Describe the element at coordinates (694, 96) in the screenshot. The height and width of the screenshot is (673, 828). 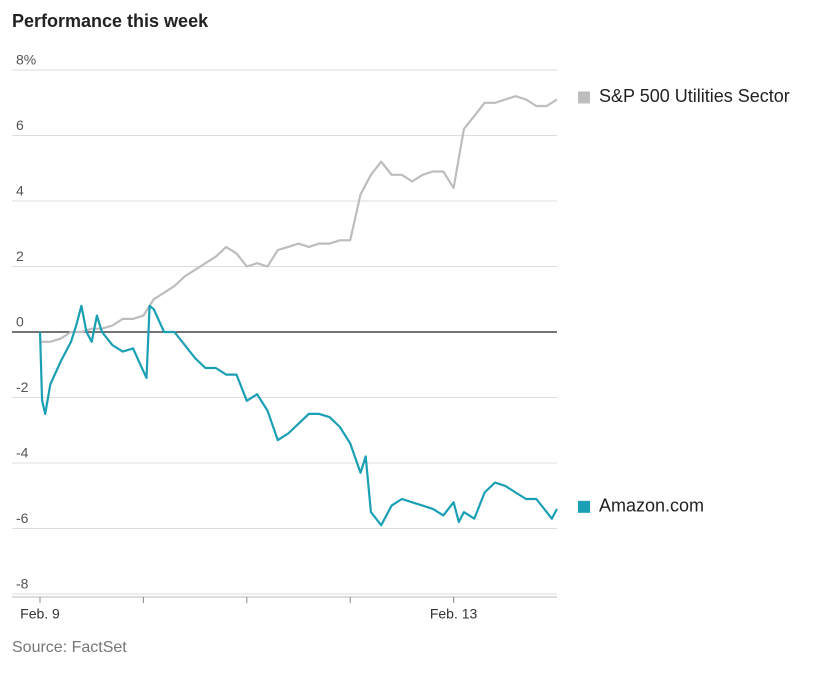
I see `legend-label: S&P 500 Utilities Sector` at that location.